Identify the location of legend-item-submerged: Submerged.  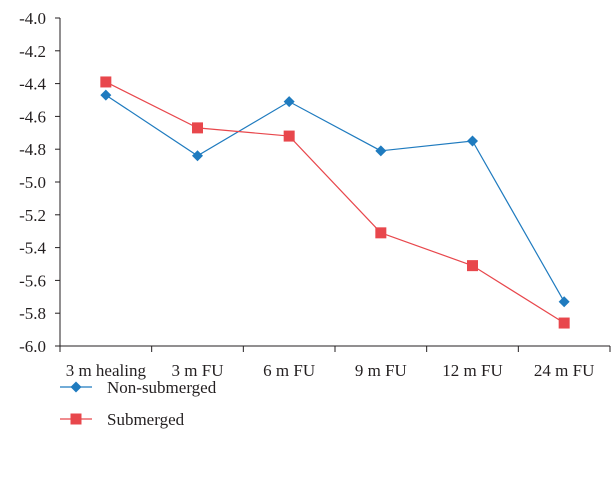
(122, 419).